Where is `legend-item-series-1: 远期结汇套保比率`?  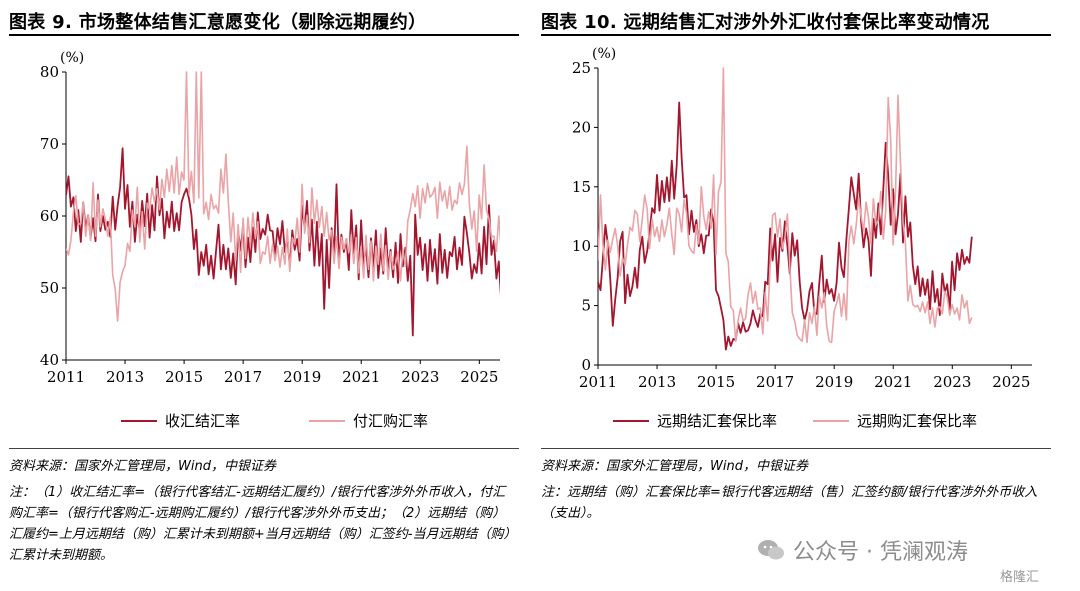
legend-item-series-1: 远期结汇套保比率 is located at coordinates (695, 420).